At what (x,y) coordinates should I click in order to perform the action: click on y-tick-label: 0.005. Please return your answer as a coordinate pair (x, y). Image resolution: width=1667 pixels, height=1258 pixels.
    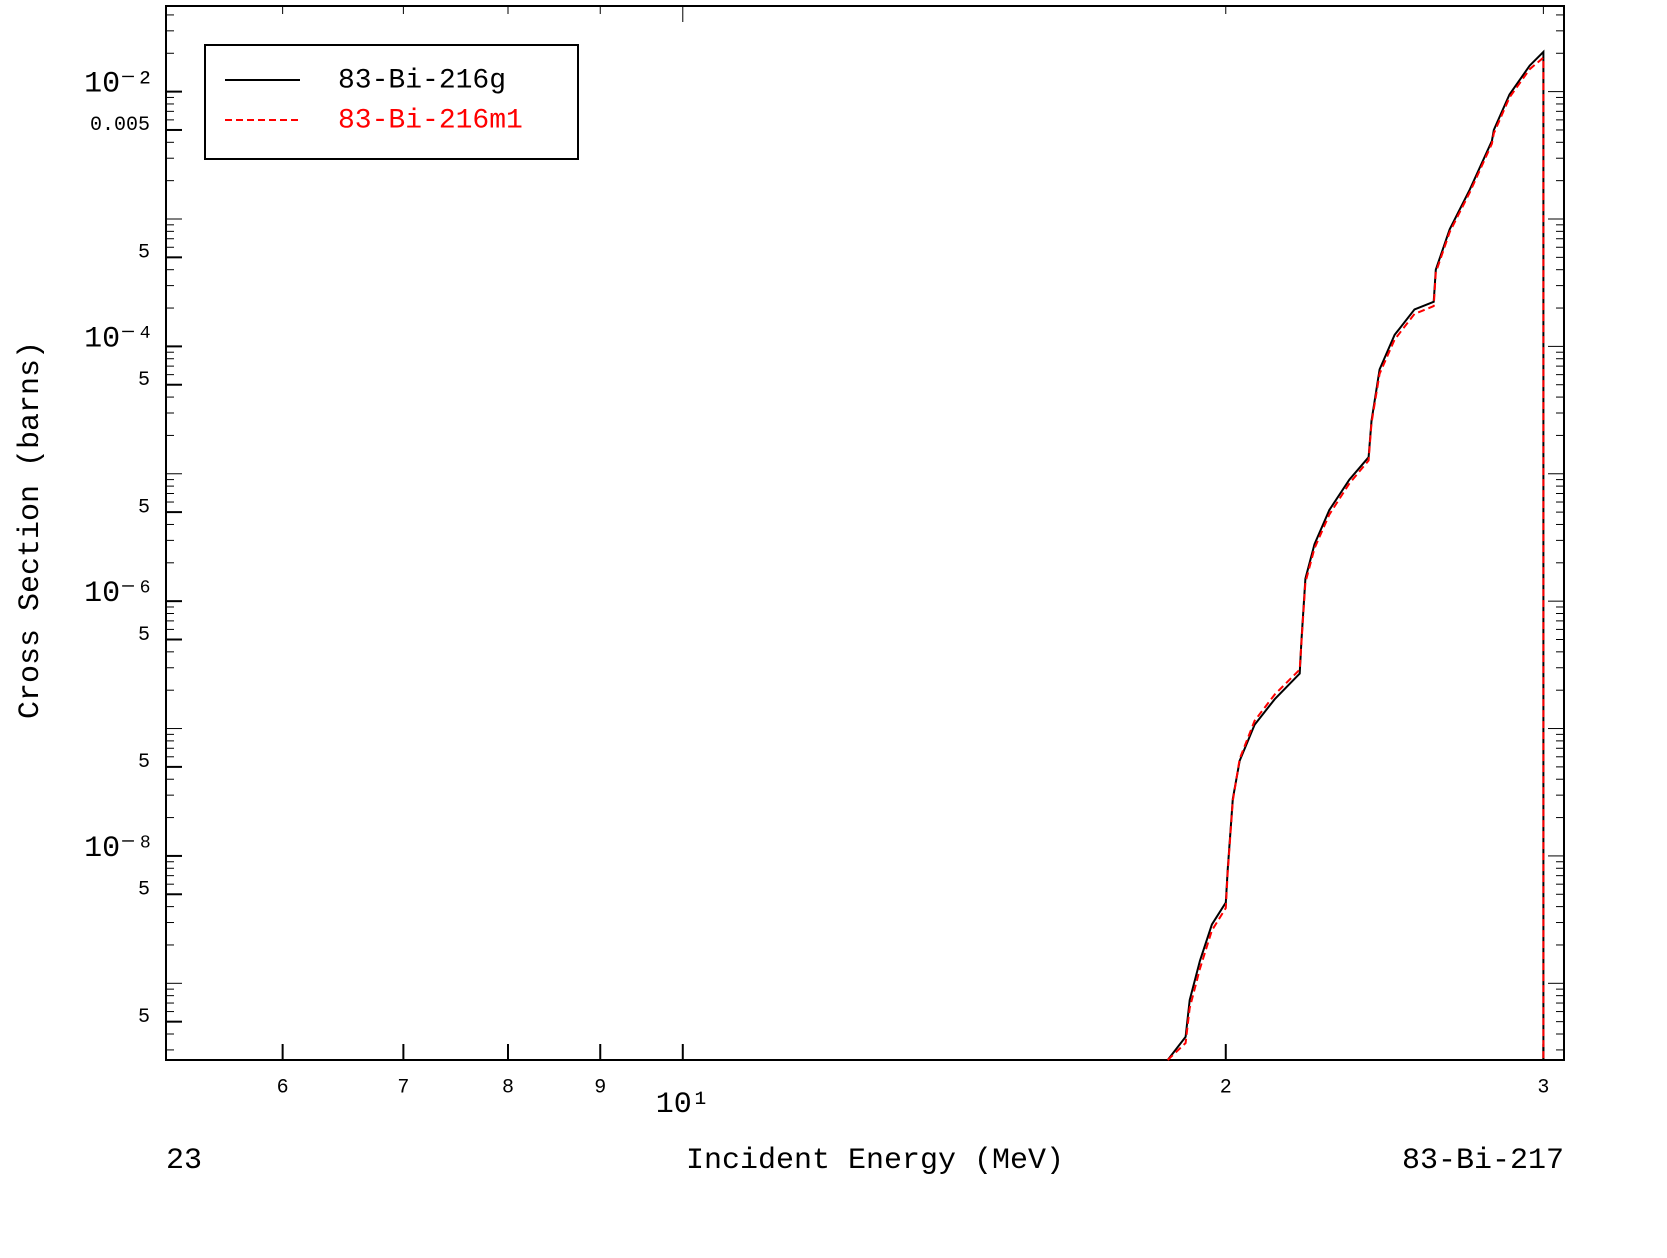
    Looking at the image, I should click on (120, 125).